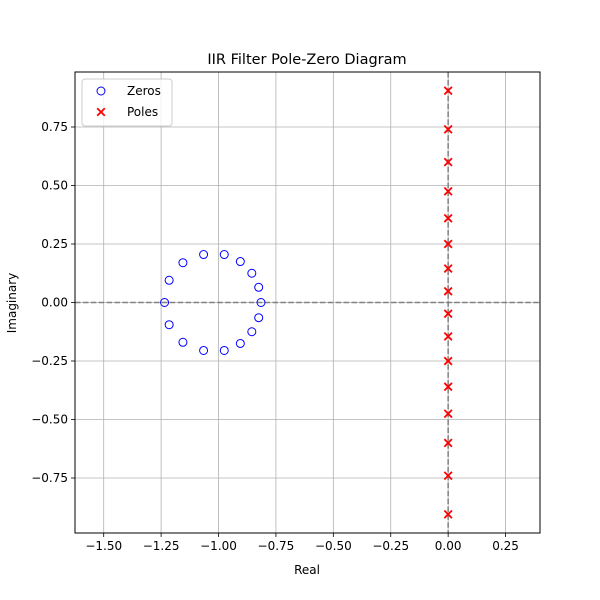  I want to click on x-tick-label: −0.25, so click(390, 546).